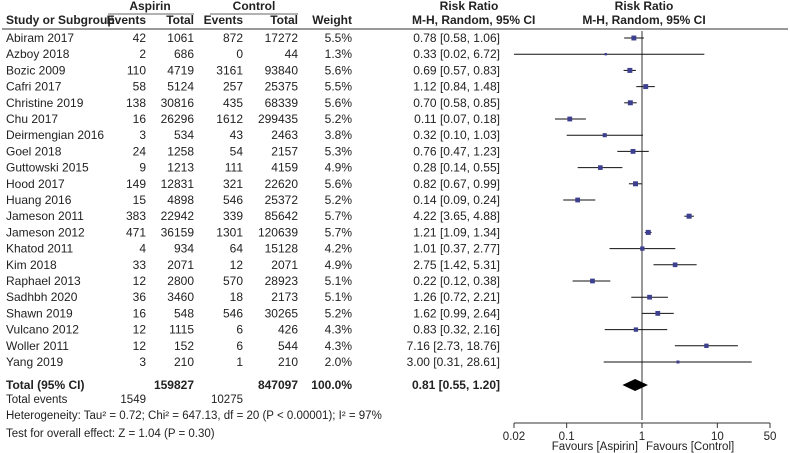 This screenshot has width=790, height=453. What do you see at coordinates (514, 437) in the screenshot?
I see `x-tick-label: 0.02` at bounding box center [514, 437].